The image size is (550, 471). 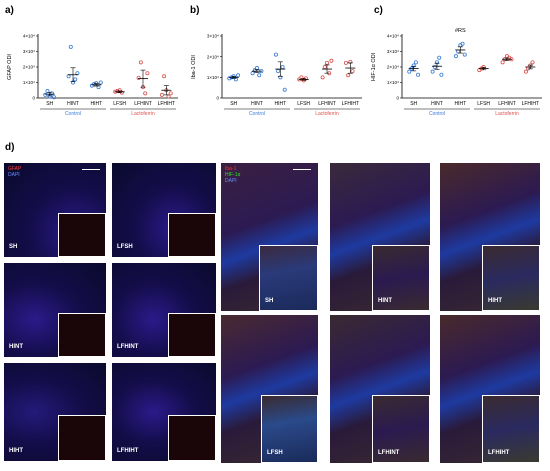 I want to click on micrograph-hint-iba1: HINT, so click(x=380, y=237).